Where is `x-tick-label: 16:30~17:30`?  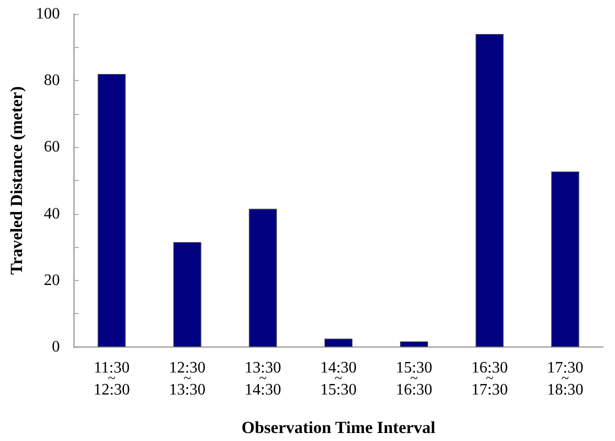 x-tick-label: 16:30~17:30 is located at coordinates (489, 379).